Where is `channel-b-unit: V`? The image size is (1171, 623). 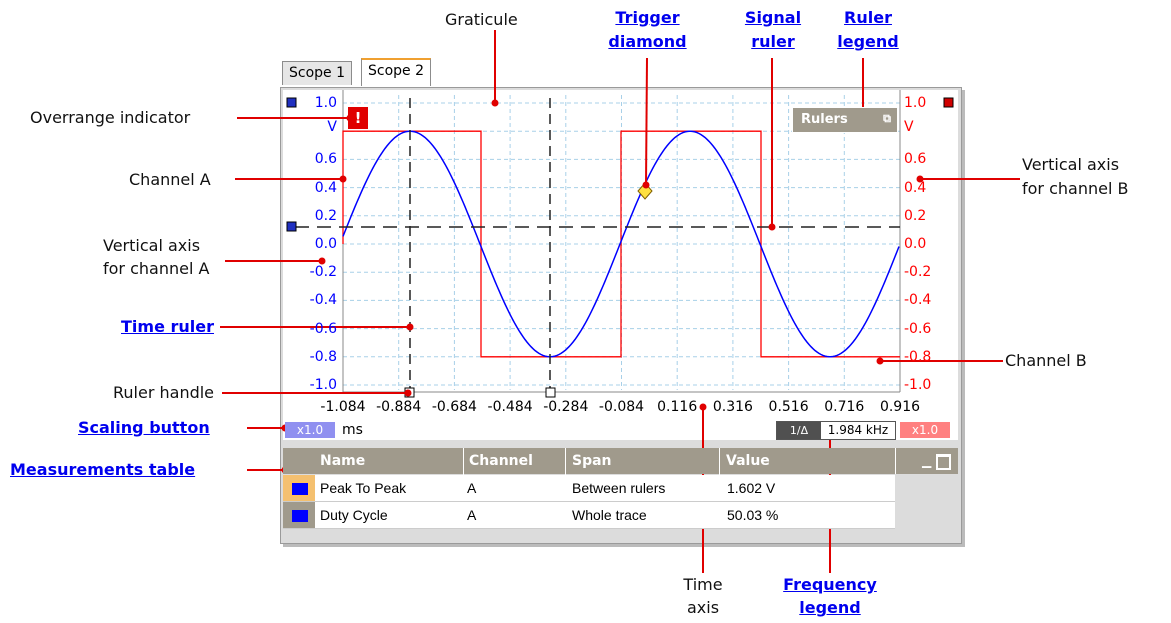 channel-b-unit: V is located at coordinates (909, 127).